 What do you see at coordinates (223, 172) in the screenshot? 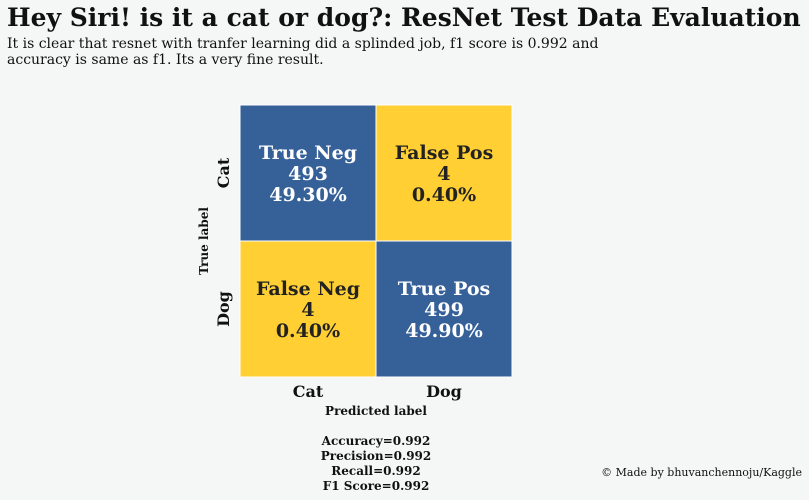
I see `y-tick-label: Cat` at bounding box center [223, 172].